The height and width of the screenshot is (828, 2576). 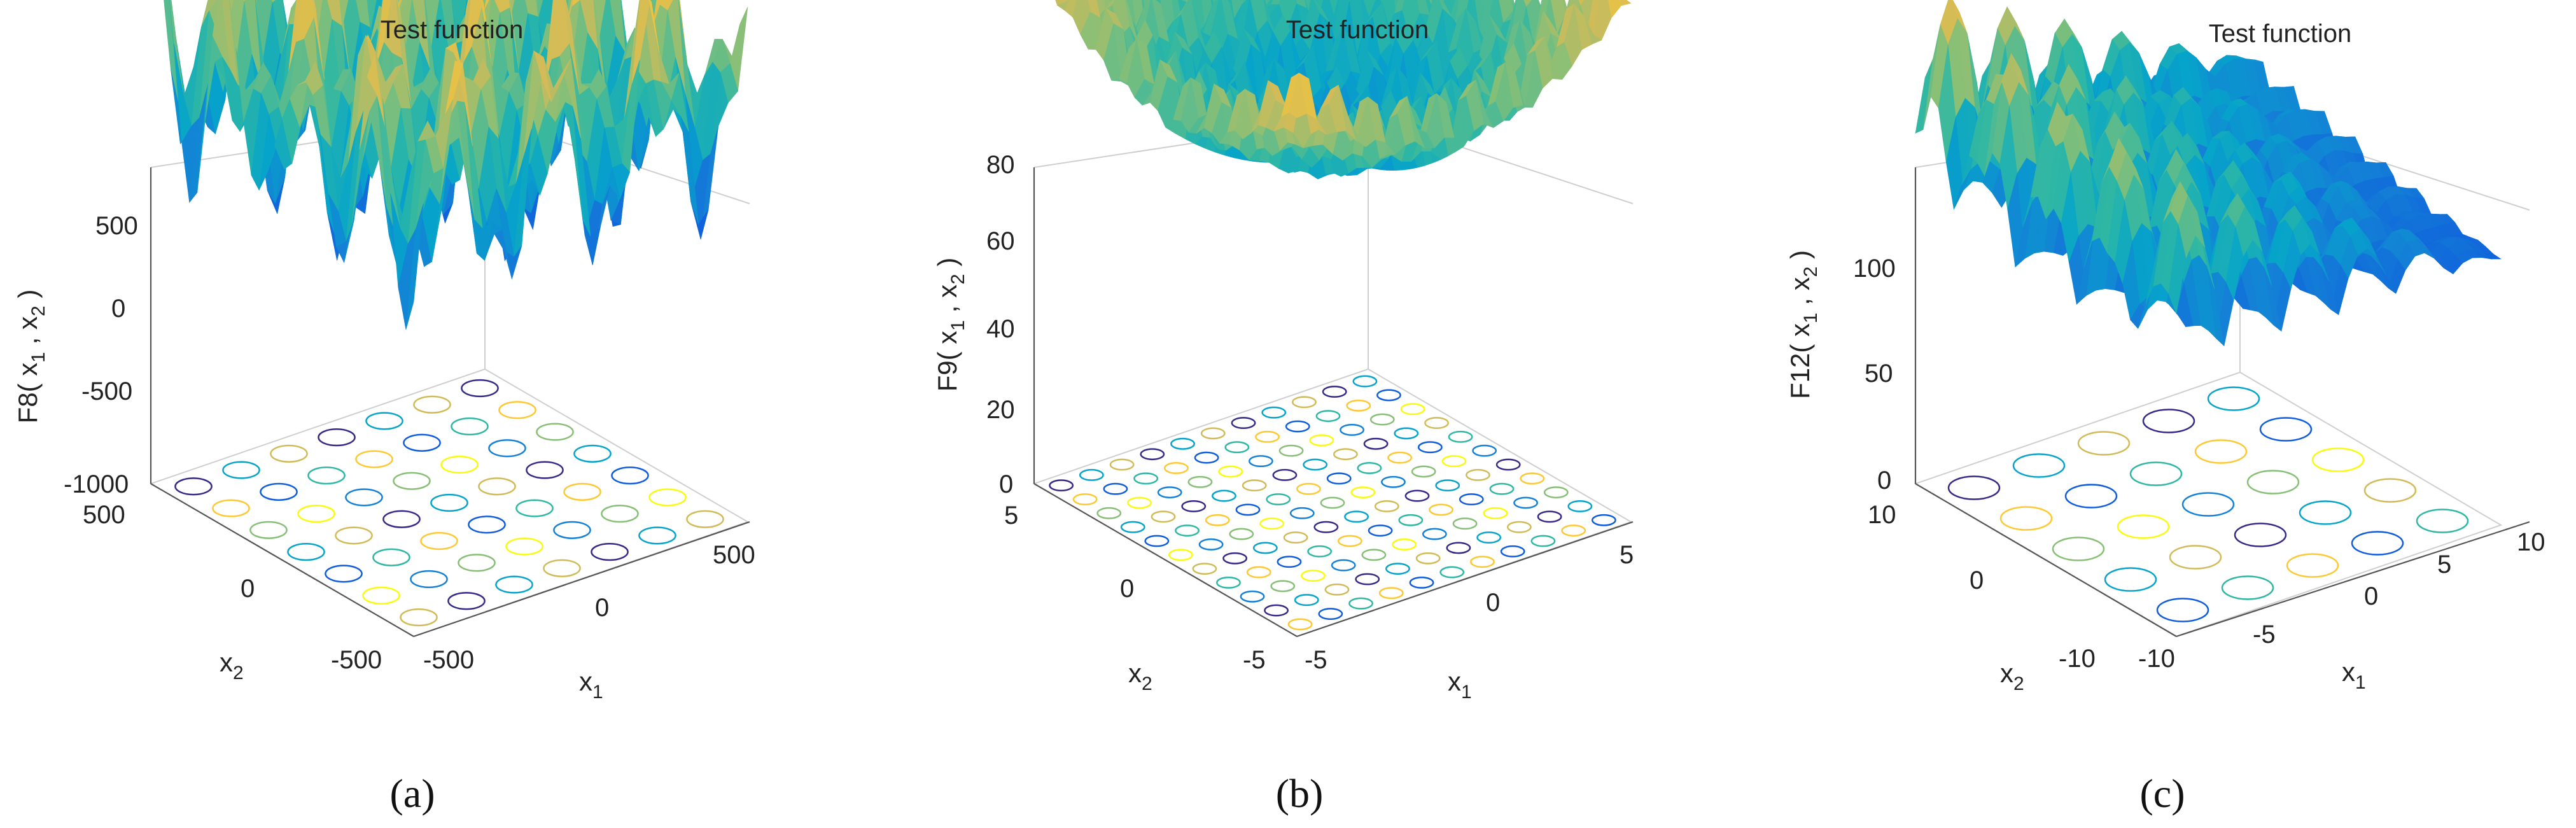 I want to click on x-label-c: x1​, so click(x=2354, y=675).